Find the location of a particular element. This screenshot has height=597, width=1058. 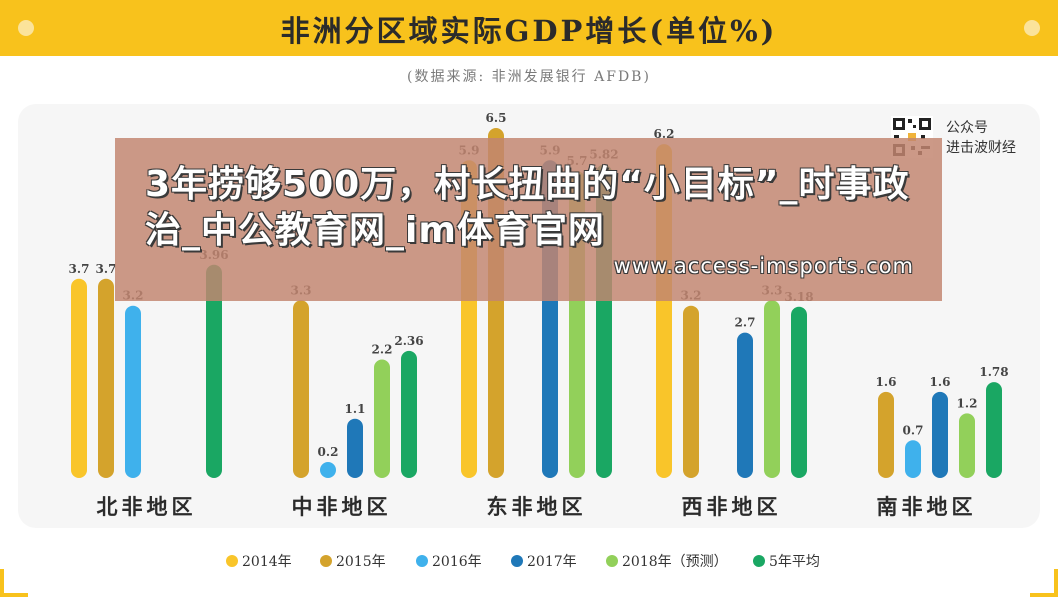

bar-value-label: 6.5 is located at coordinates (496, 118).